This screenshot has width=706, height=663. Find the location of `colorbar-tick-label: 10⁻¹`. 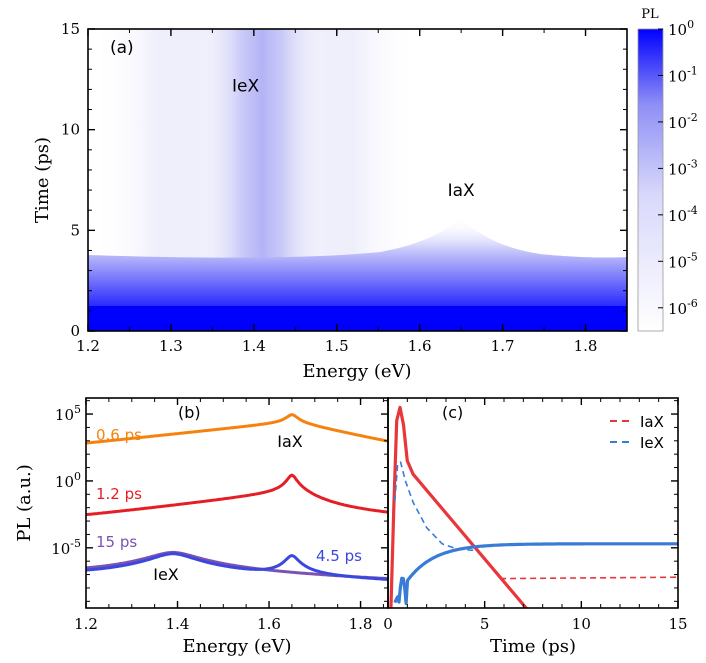

colorbar-tick-label: 10⁻¹ is located at coordinates (683, 74).